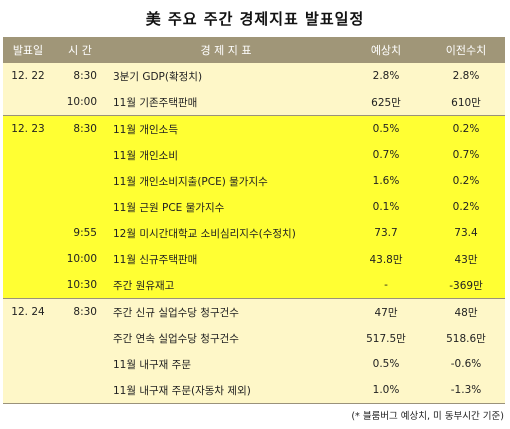 This screenshot has width=510, height=429. Describe the element at coordinates (190, 181) in the screenshot. I see `indicator-cell: 11월 개인소비지출(PCE) 물가지수` at that location.